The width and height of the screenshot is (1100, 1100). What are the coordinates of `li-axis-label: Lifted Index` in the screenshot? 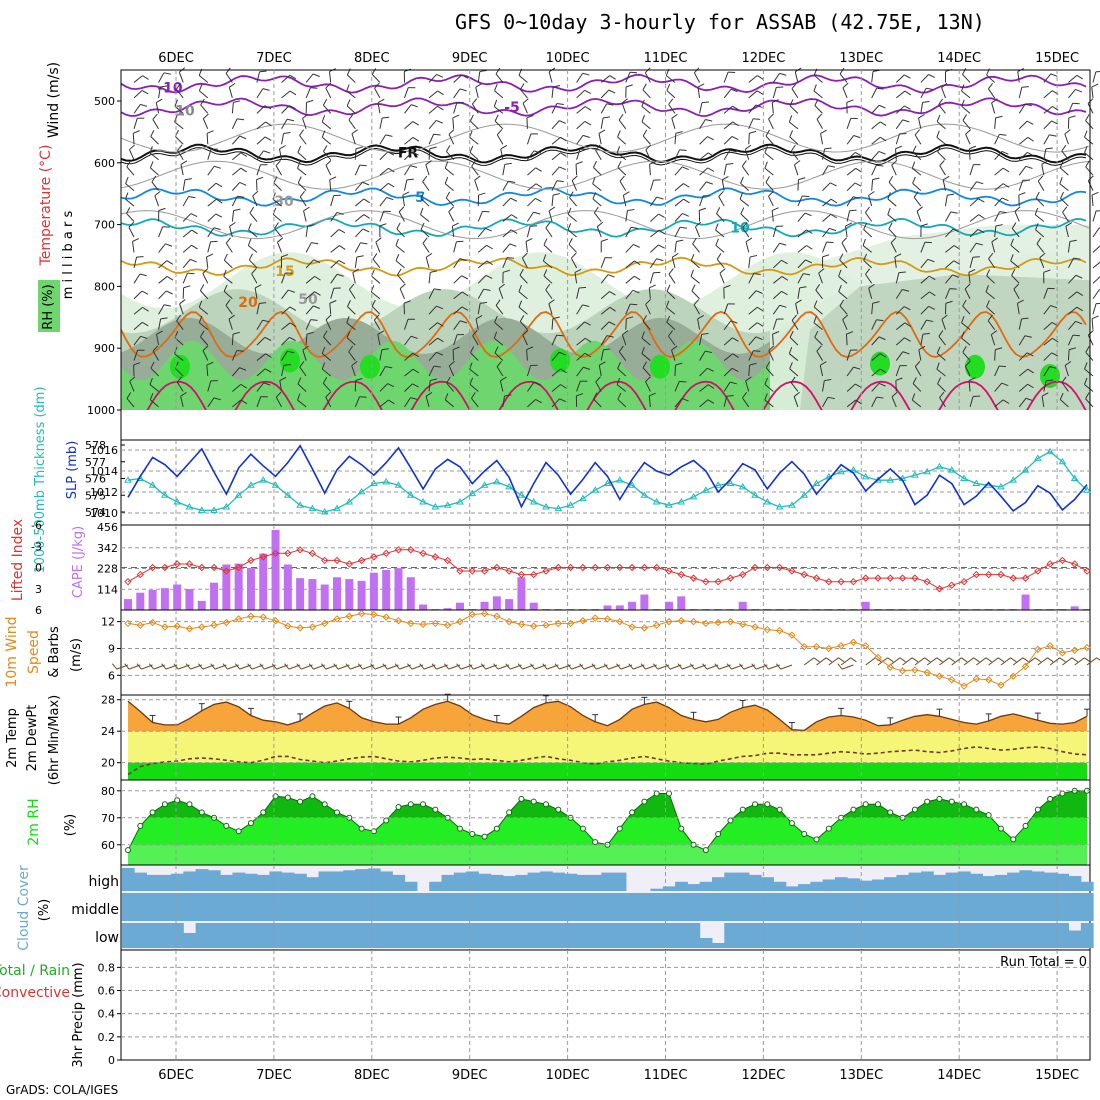 It's located at (18, 560).